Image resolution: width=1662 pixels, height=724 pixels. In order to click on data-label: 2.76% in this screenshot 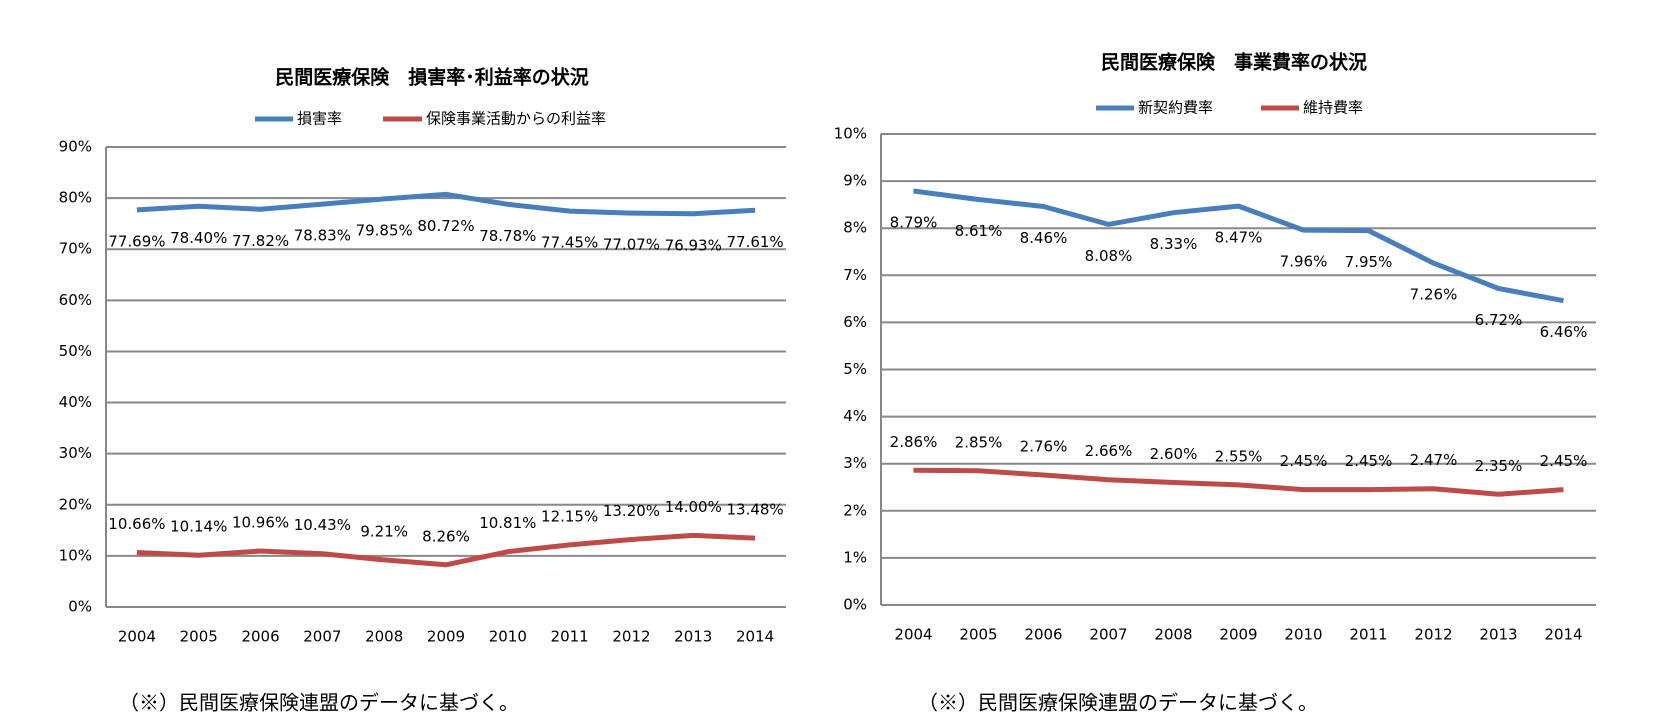, I will do `click(1044, 447)`.